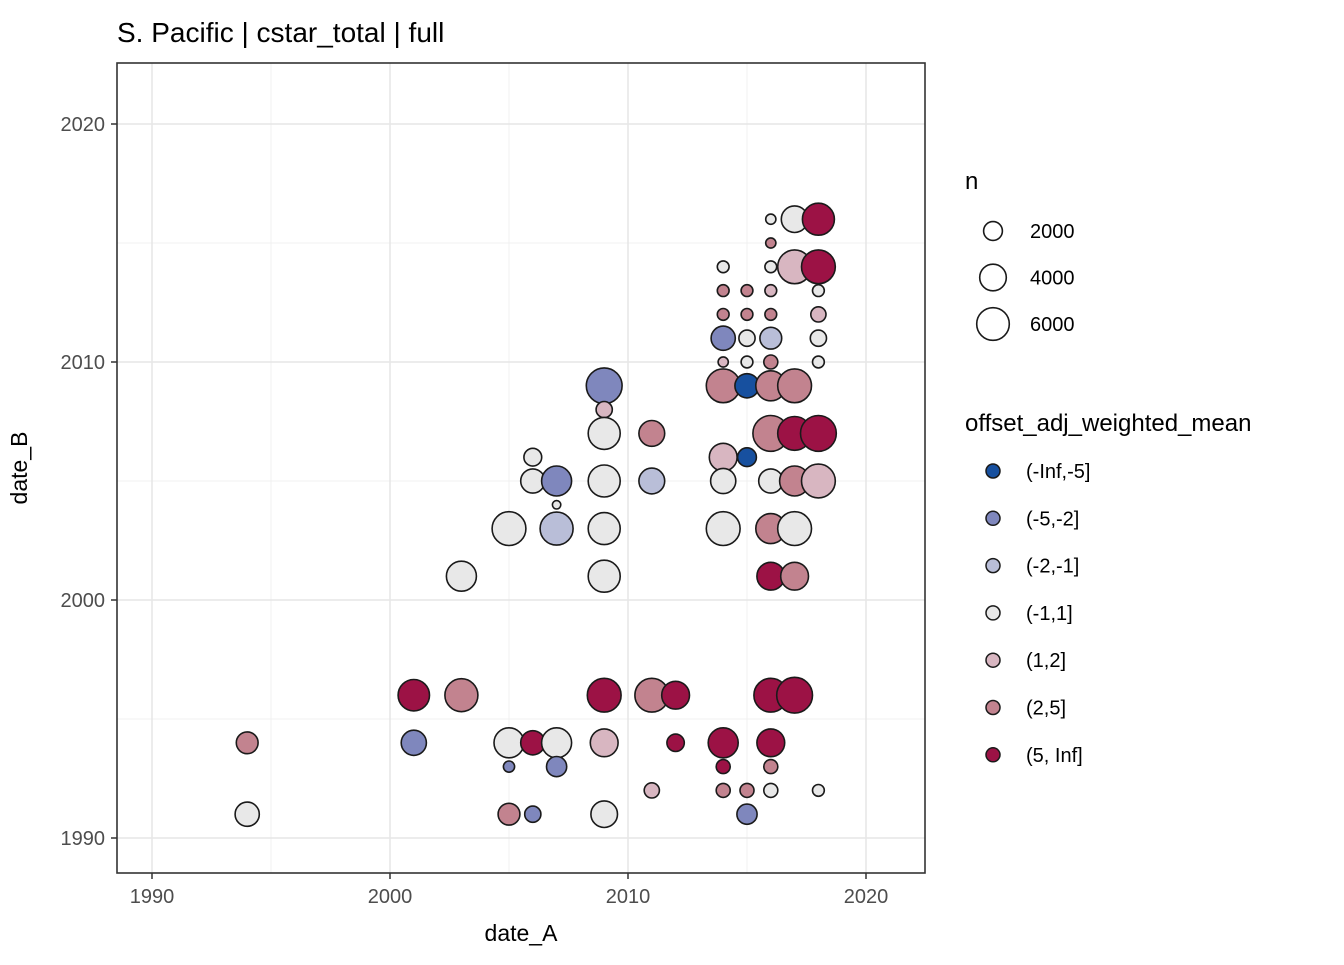 The image size is (1344, 965). Describe the element at coordinates (1054, 756) in the screenshot. I see `color-legend-label: (5, Inf]` at that location.